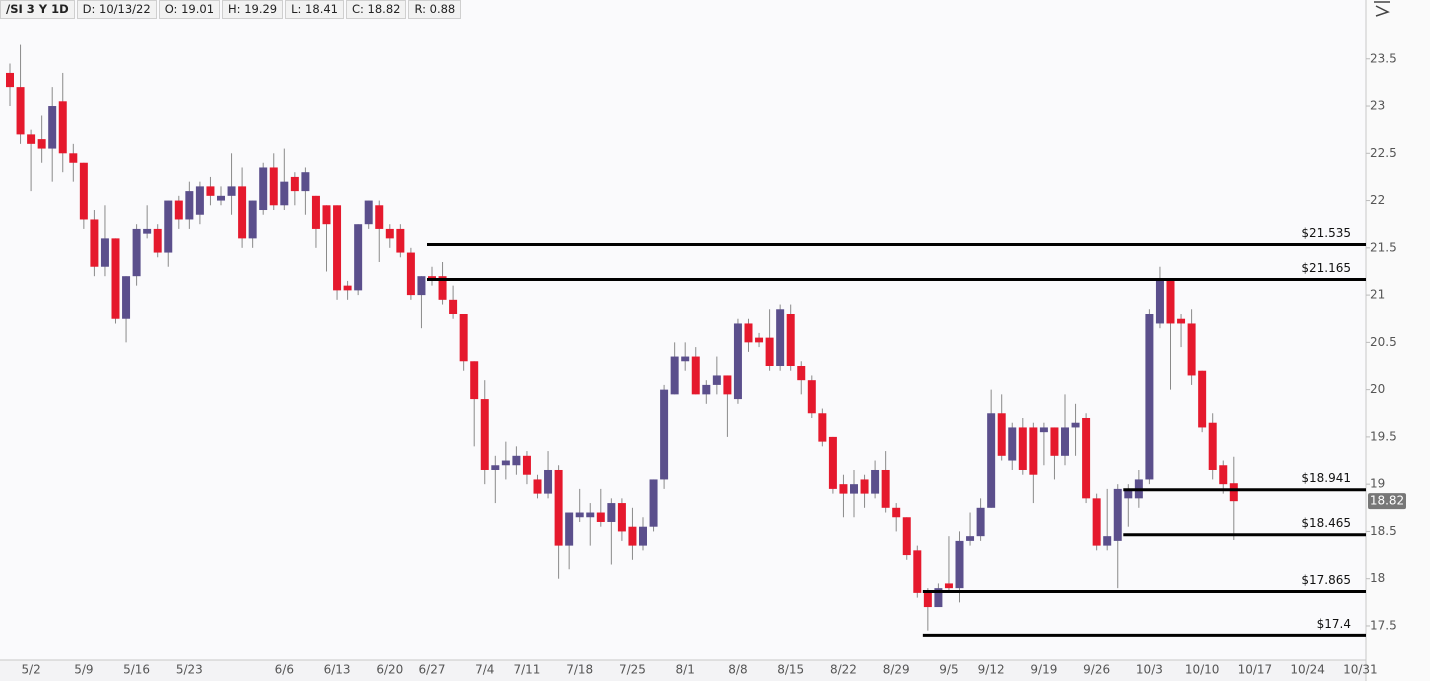 This screenshot has height=681, width=1430. Describe the element at coordinates (1326, 233) in the screenshot. I see `price-level-label: $21.535` at that location.